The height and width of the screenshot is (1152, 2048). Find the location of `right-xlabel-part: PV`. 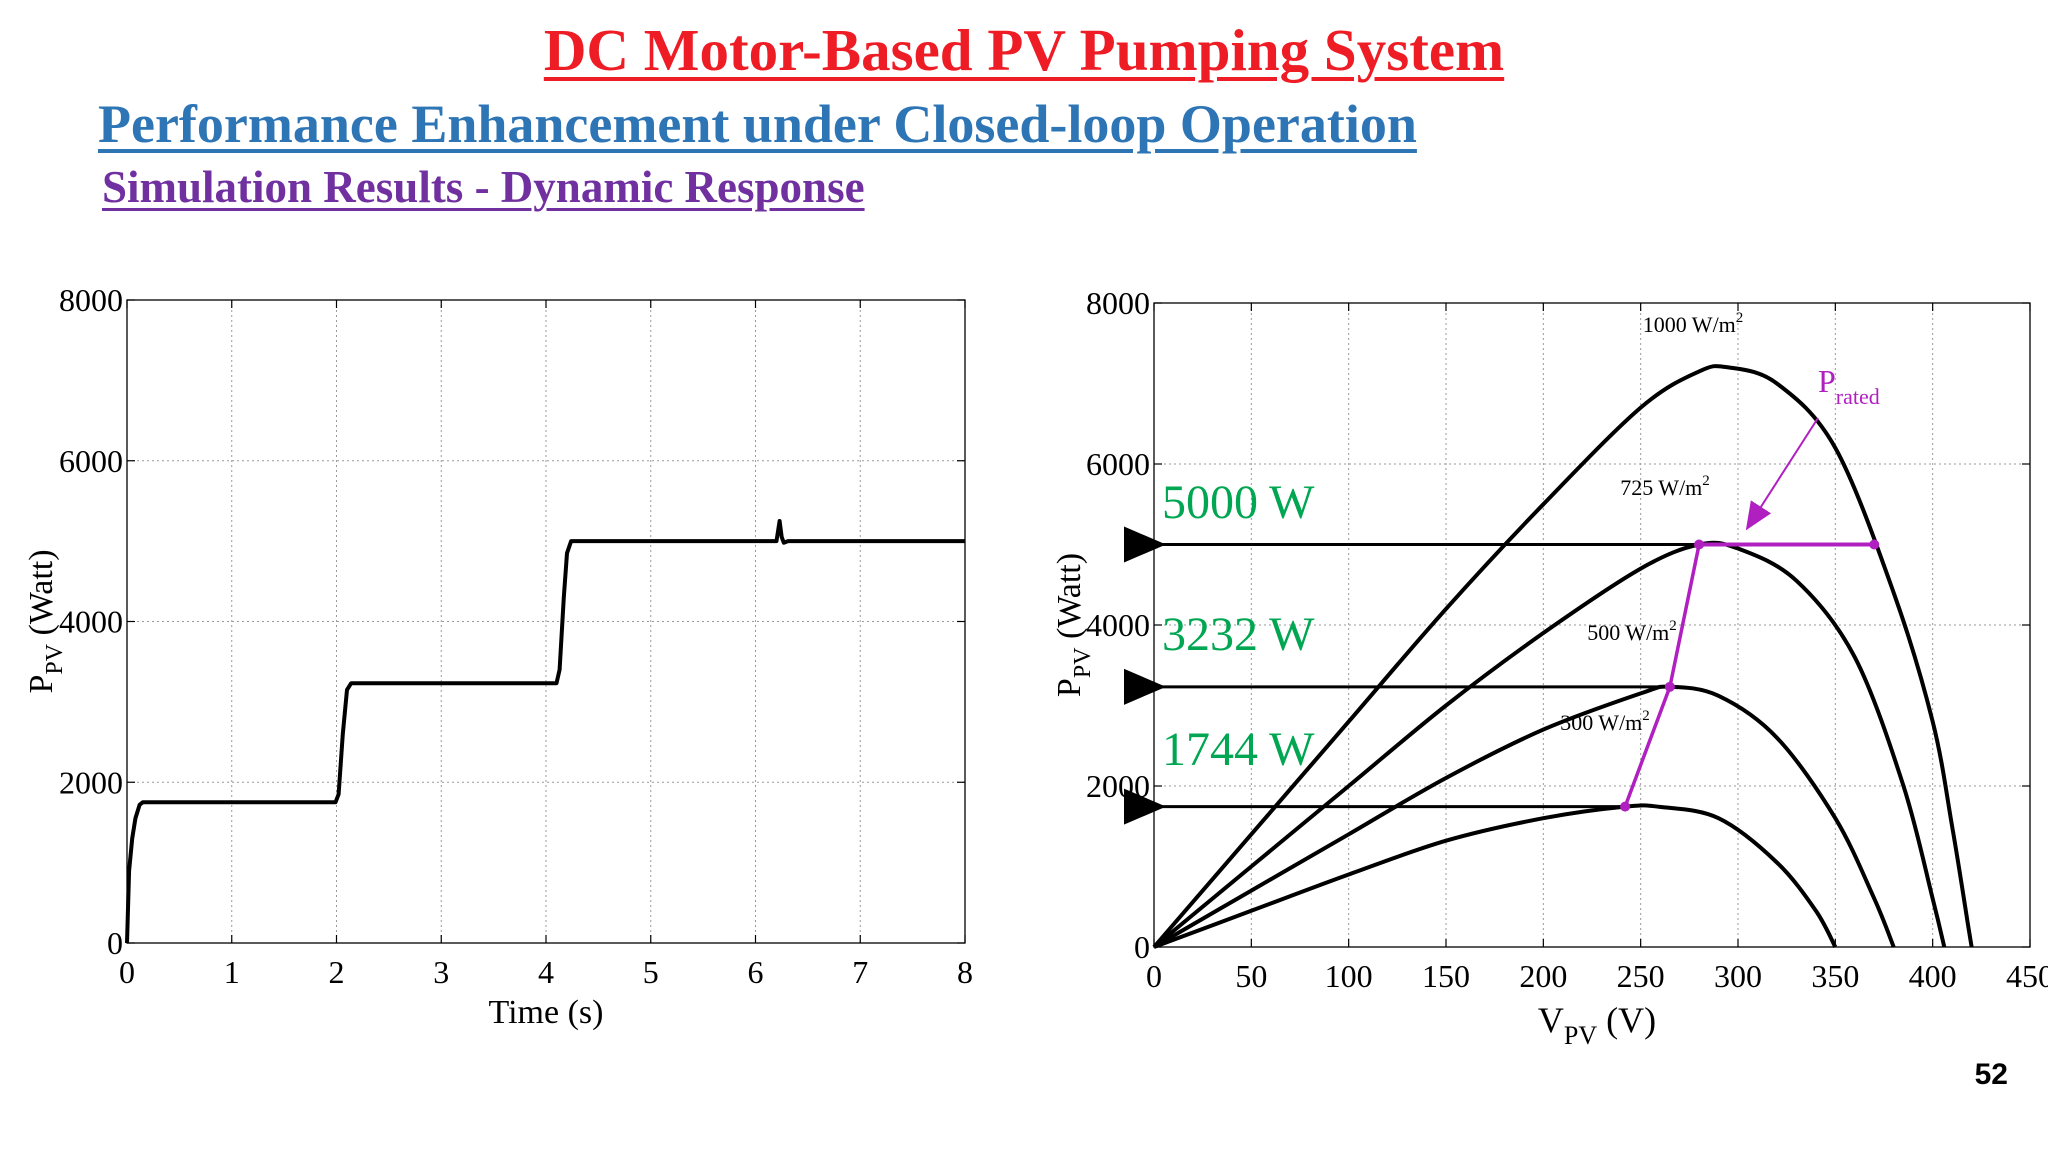

right-xlabel-part: PV is located at coordinates (1580, 1035).